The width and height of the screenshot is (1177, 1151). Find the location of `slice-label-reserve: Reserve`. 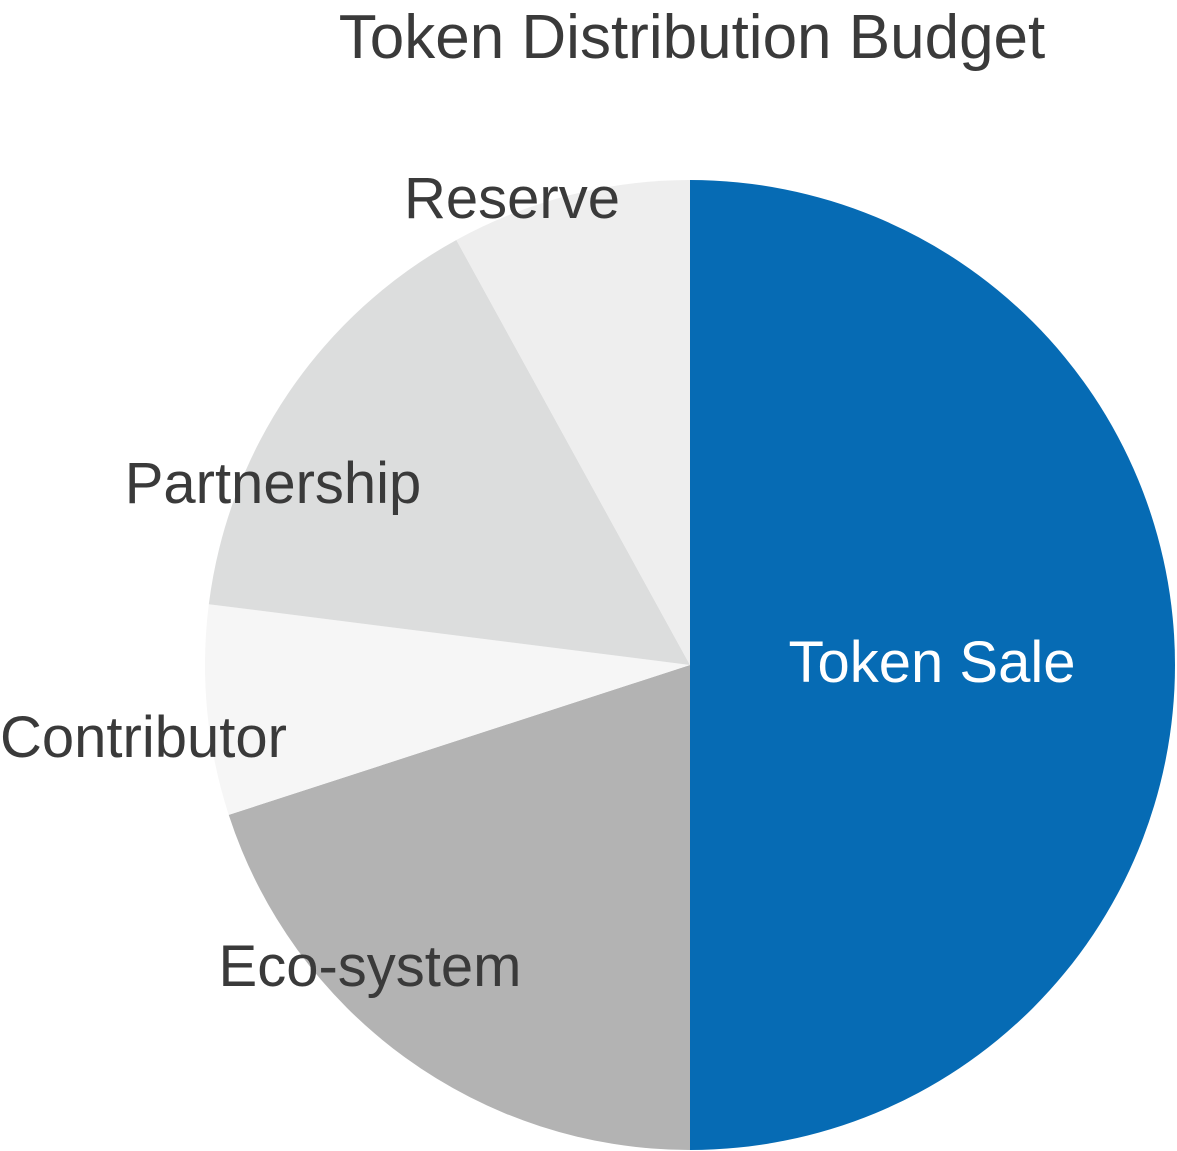

slice-label-reserve: Reserve is located at coordinates (512, 198).